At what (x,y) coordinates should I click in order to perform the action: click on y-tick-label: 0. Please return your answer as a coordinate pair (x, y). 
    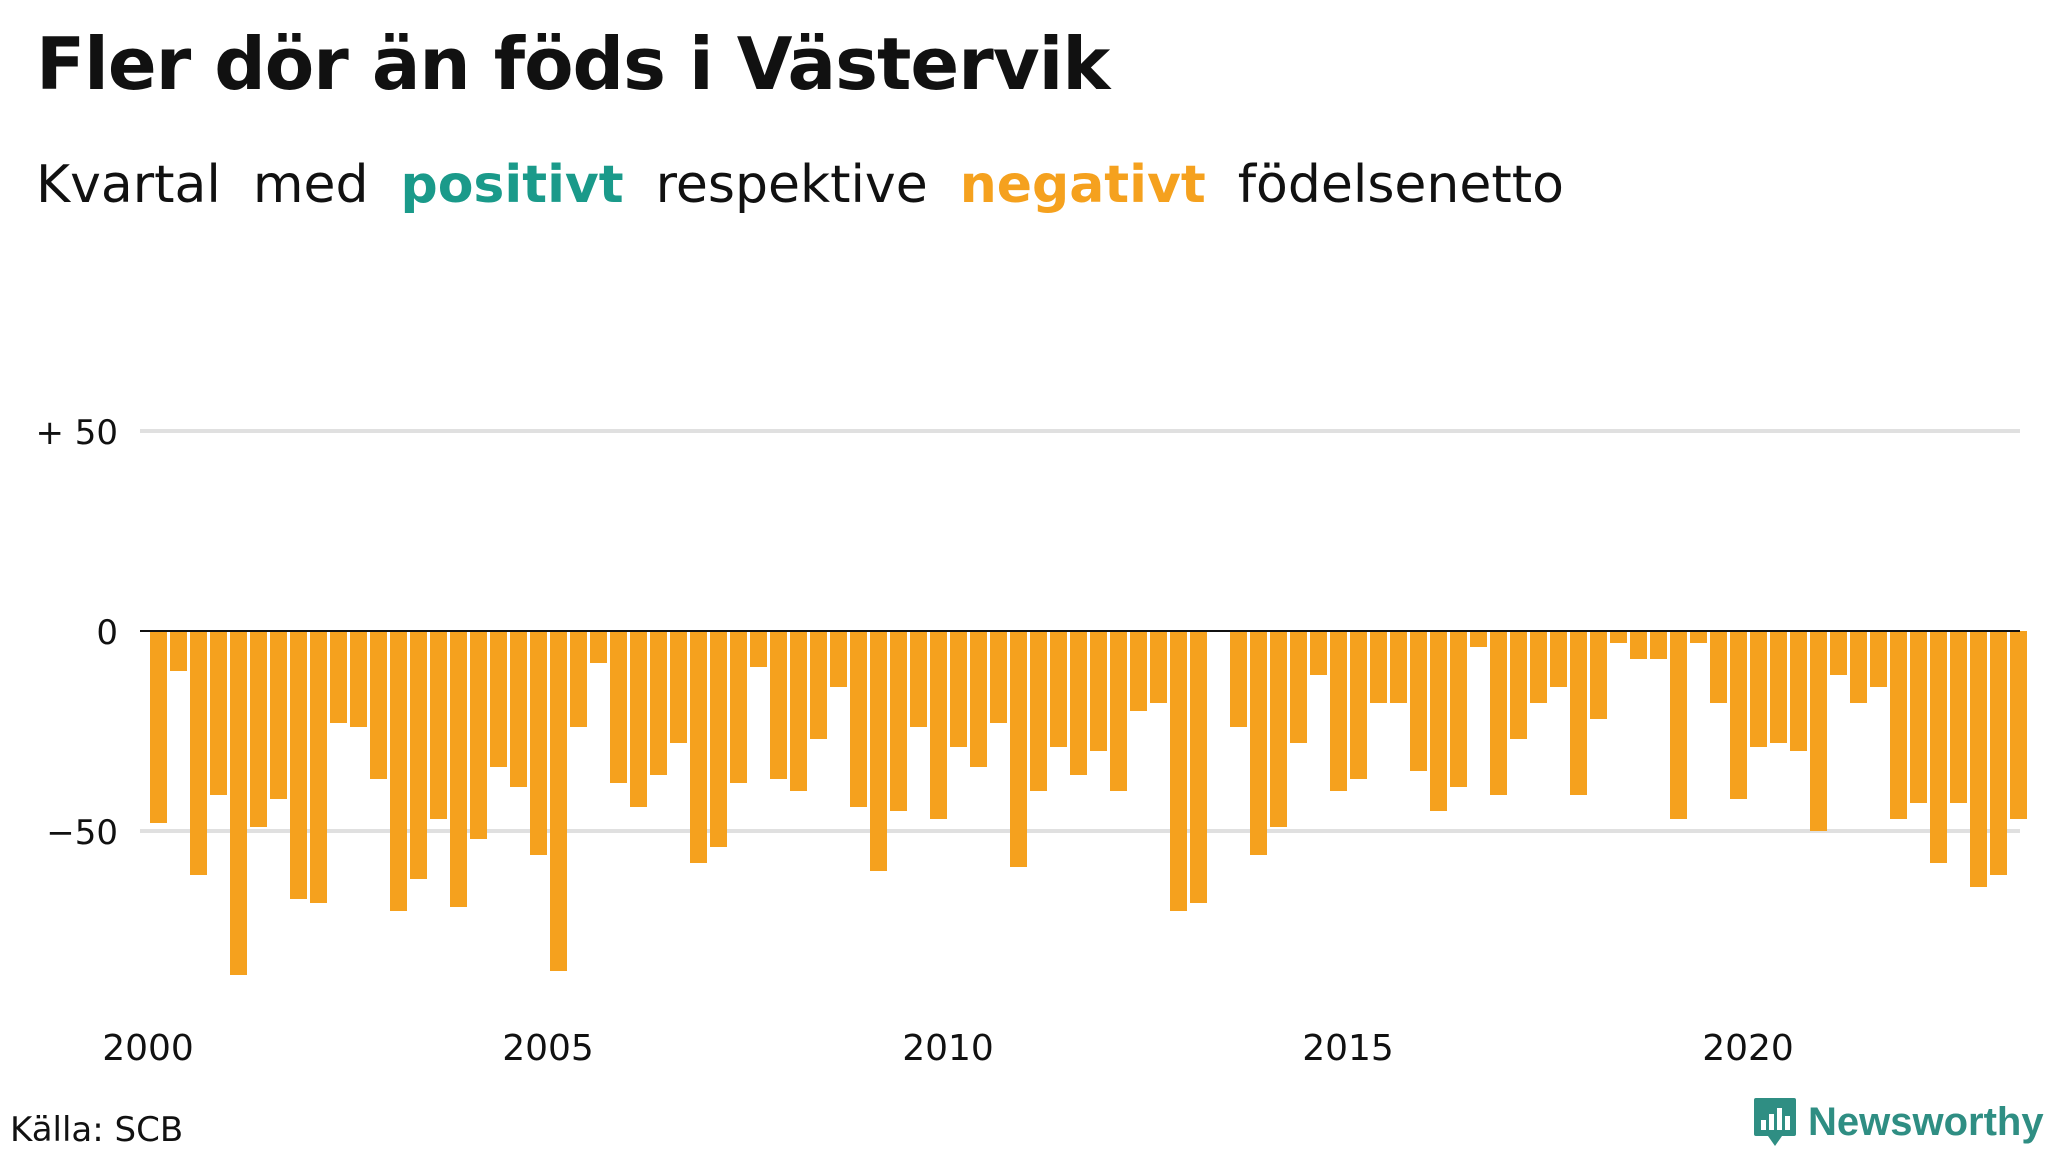
    Looking at the image, I should click on (107, 633).